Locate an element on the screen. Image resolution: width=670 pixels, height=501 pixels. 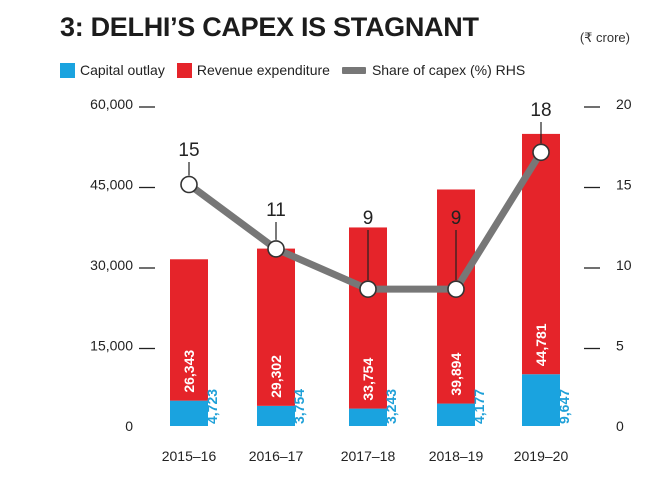
legend-label-share: Share of capex (%) RHS is located at coordinates (448, 70).